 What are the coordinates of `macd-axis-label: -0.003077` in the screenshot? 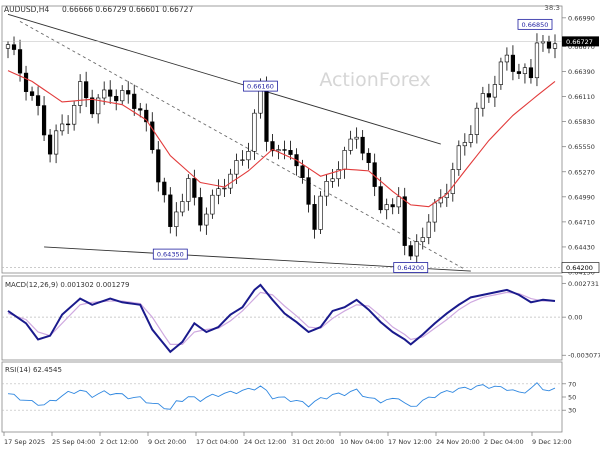 It's located at (584, 356).